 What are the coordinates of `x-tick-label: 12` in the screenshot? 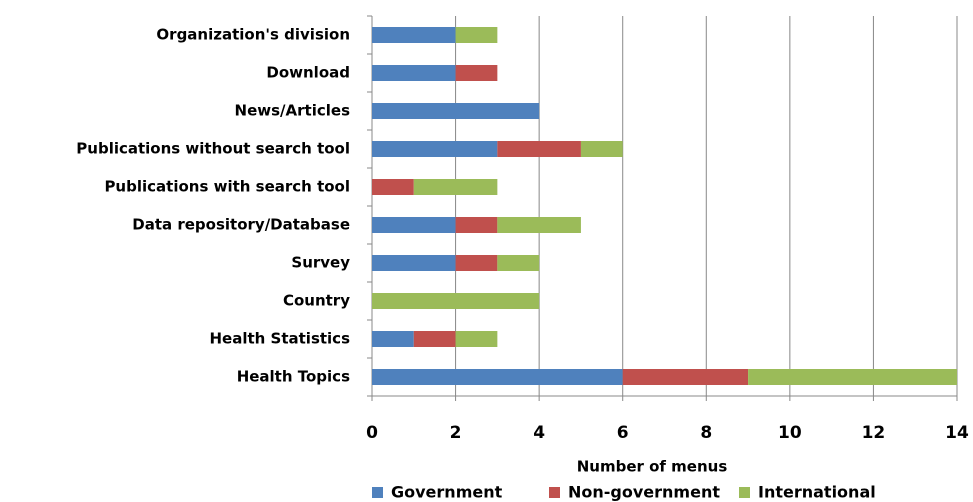 It's located at (874, 433).